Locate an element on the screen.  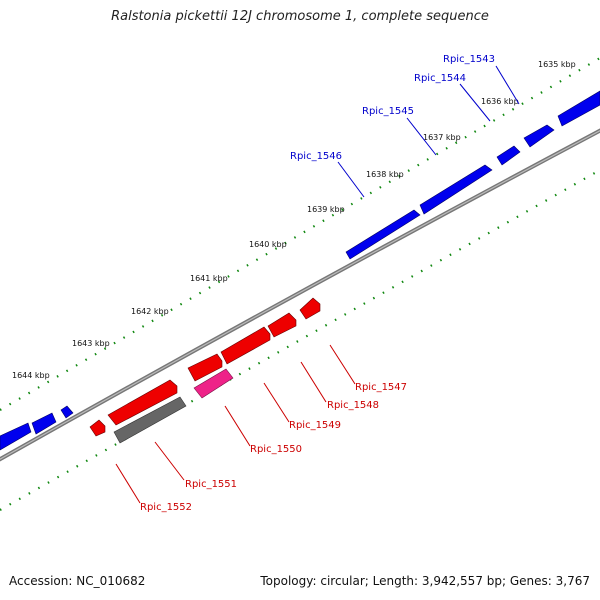
gene-1550-arrow is located at coordinates (205, 367).